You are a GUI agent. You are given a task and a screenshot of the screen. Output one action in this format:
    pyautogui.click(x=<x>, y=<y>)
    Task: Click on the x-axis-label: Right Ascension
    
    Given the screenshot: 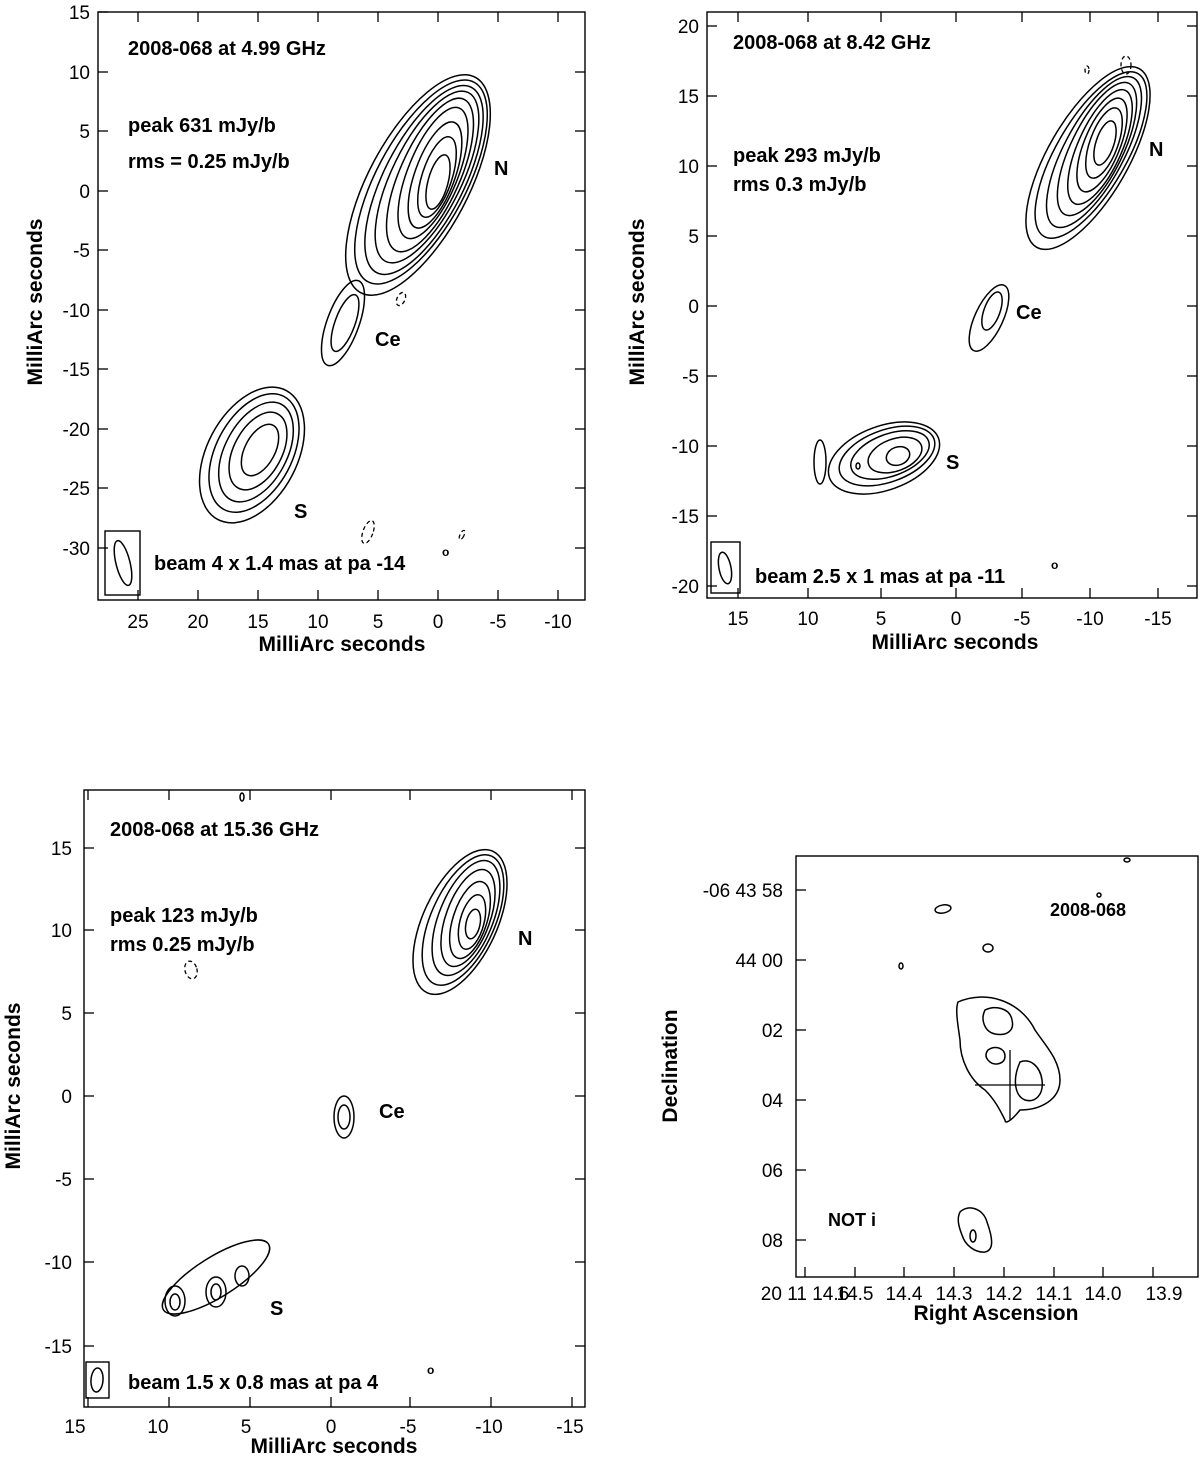 What is the action you would take?
    pyautogui.click(x=996, y=1313)
    